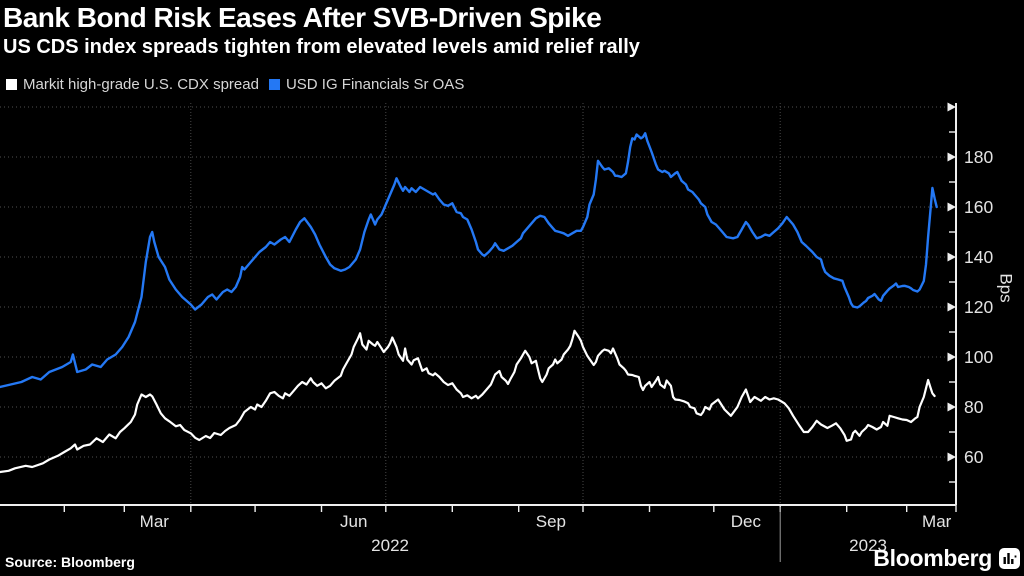 This screenshot has height=576, width=1024. Describe the element at coordinates (274, 84) in the screenshot. I see `legend-swatch-blue` at that location.